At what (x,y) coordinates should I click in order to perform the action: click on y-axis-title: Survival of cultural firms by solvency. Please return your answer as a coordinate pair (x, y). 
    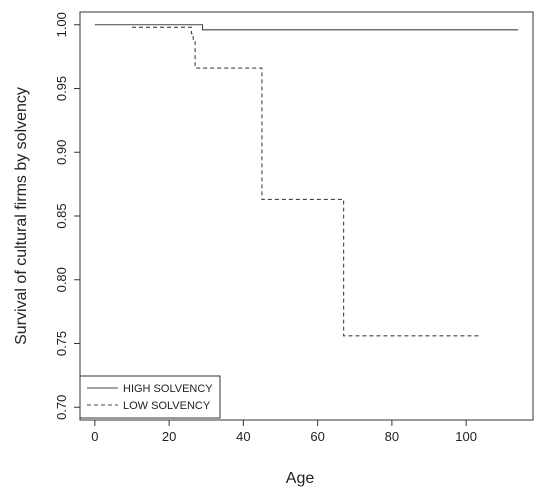
    Looking at the image, I should click on (21, 216).